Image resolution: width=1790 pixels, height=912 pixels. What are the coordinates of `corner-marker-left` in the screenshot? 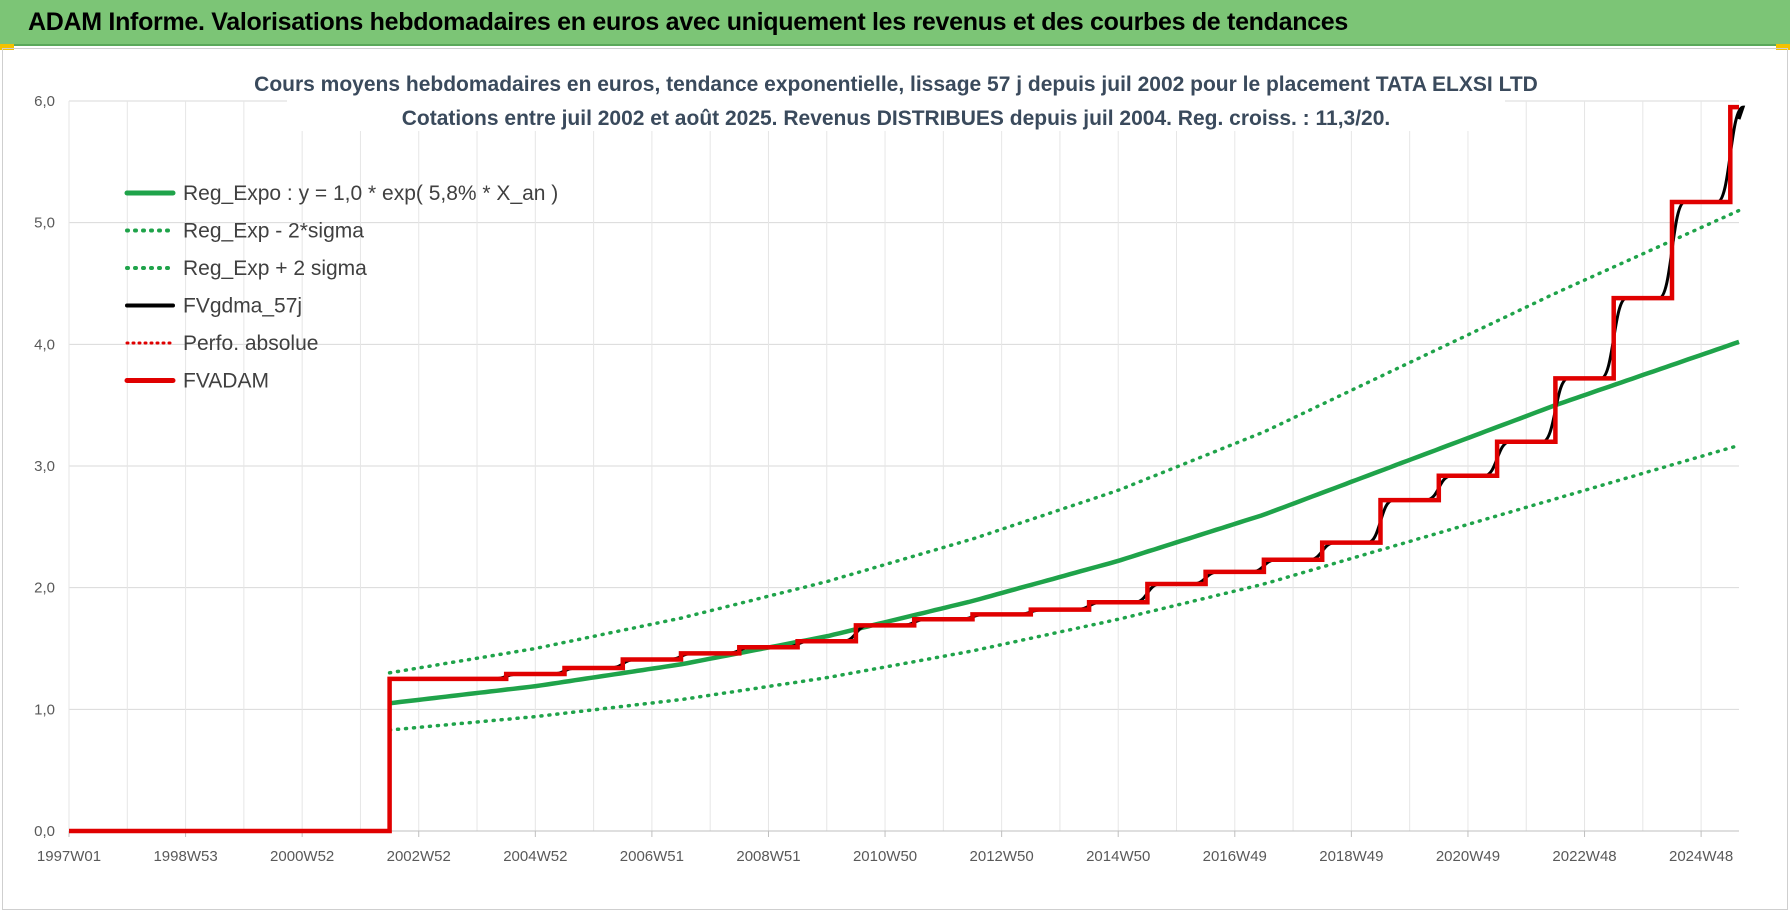 It's located at (7, 47).